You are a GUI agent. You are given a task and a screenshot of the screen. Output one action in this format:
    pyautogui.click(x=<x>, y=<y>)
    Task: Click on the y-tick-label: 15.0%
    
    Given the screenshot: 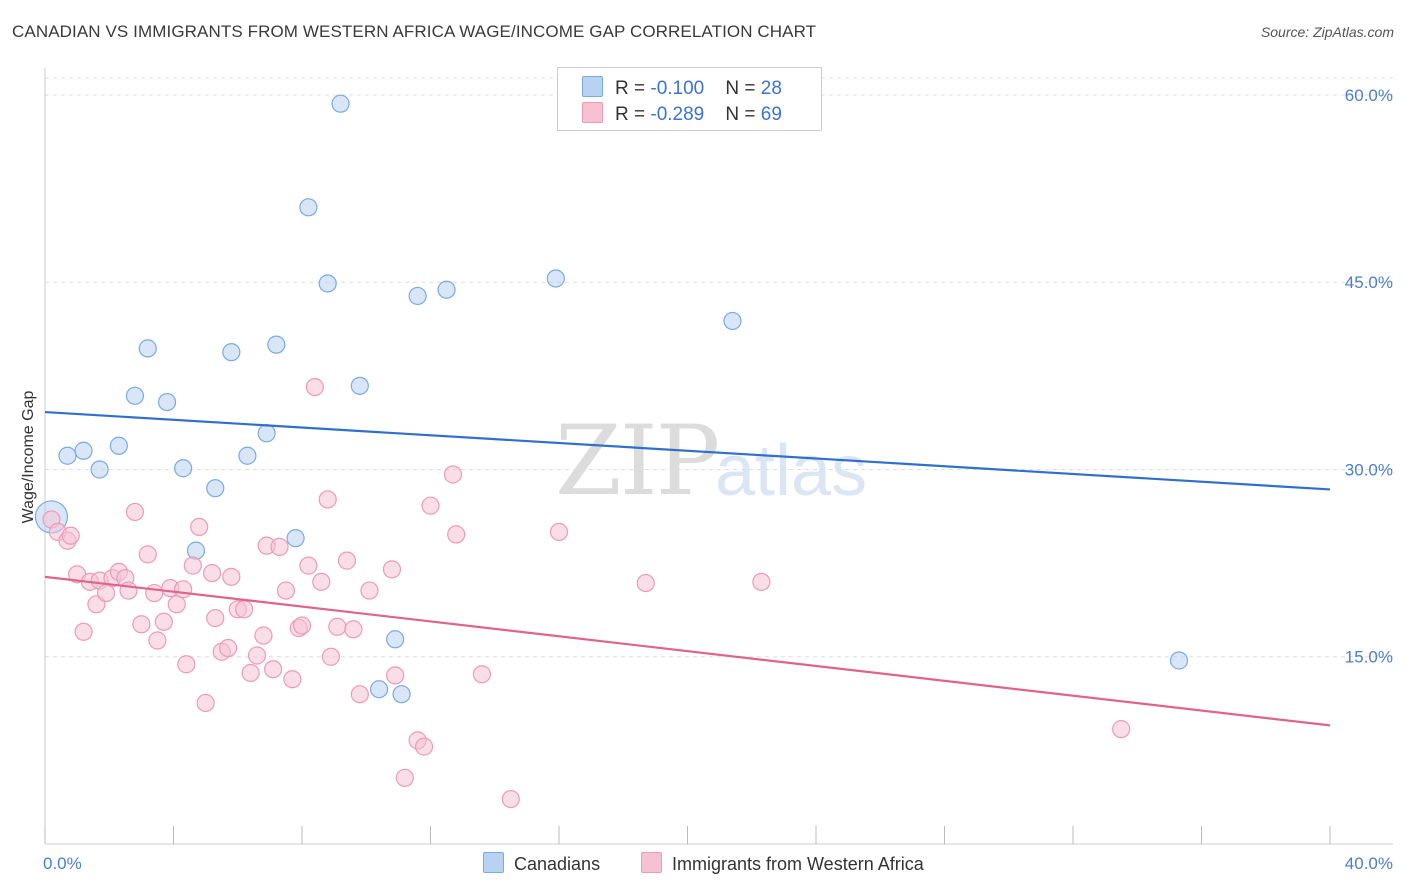 What is the action you would take?
    pyautogui.click(x=1369, y=657)
    